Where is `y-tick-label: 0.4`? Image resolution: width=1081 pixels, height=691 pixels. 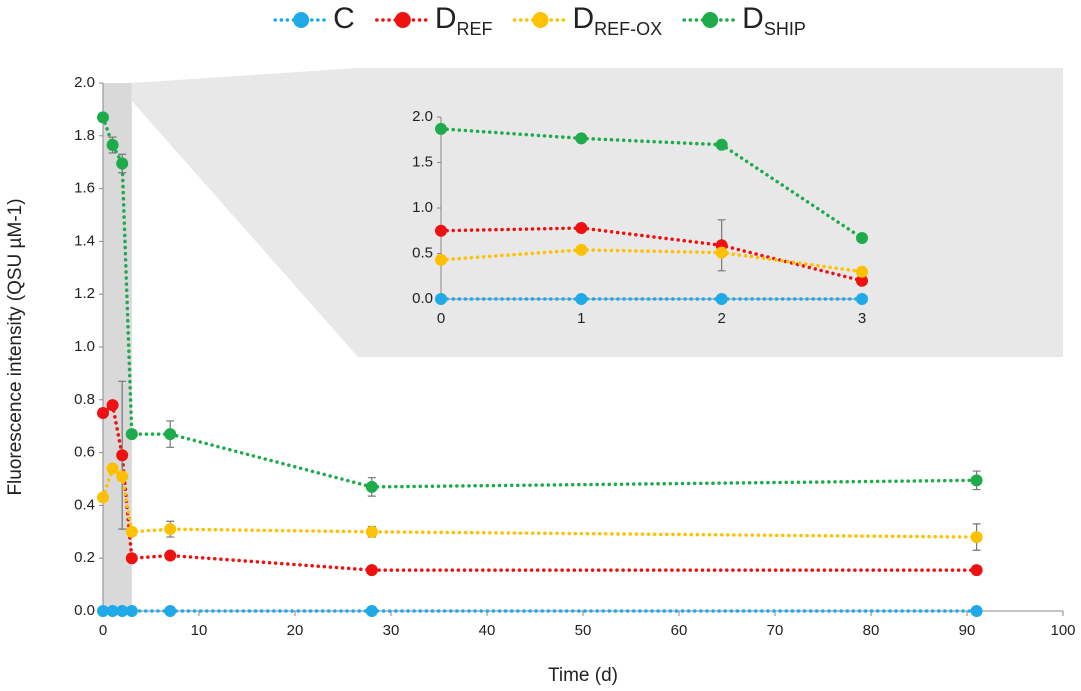
y-tick-label: 0.4 is located at coordinates (84, 504).